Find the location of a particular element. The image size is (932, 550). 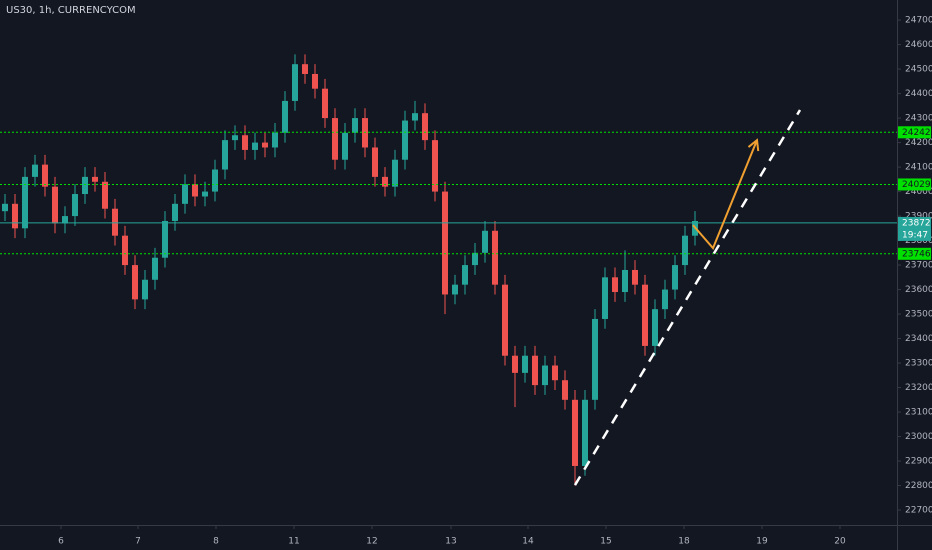

price-label: 23872 is located at coordinates (916, 223).